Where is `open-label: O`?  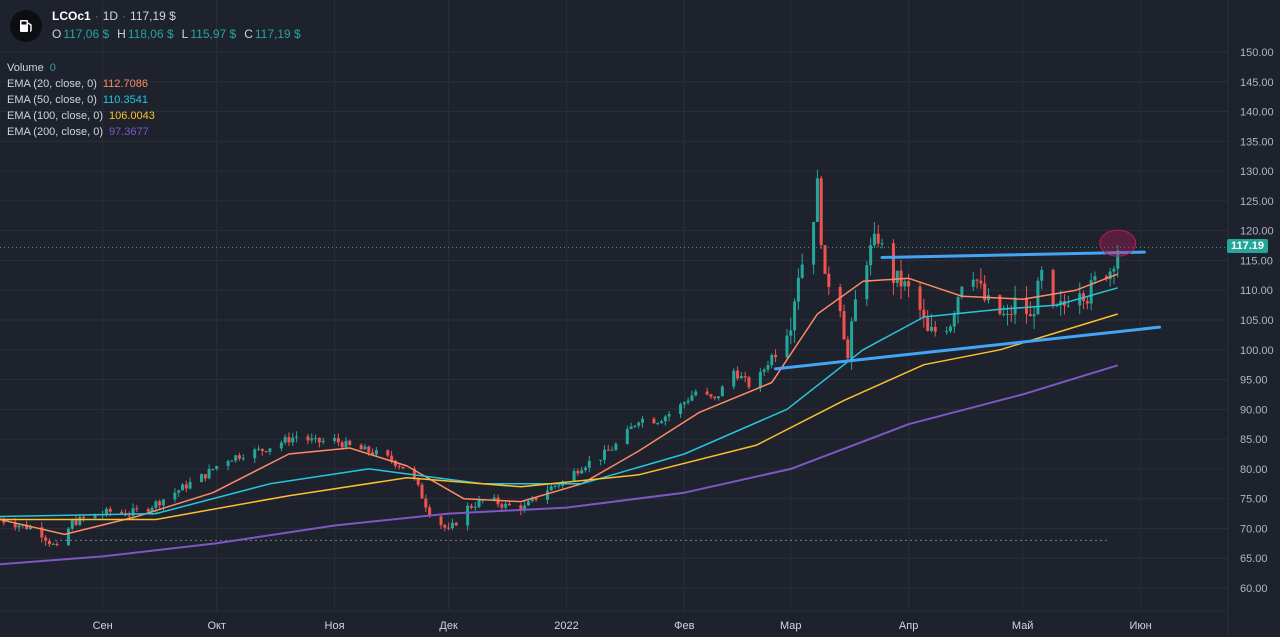 open-label: O is located at coordinates (57, 34).